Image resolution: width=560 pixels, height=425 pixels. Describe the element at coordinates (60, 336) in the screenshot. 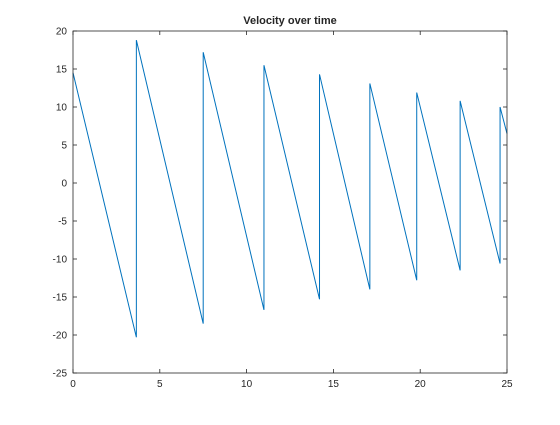

I see `y-tick-label: -20` at that location.